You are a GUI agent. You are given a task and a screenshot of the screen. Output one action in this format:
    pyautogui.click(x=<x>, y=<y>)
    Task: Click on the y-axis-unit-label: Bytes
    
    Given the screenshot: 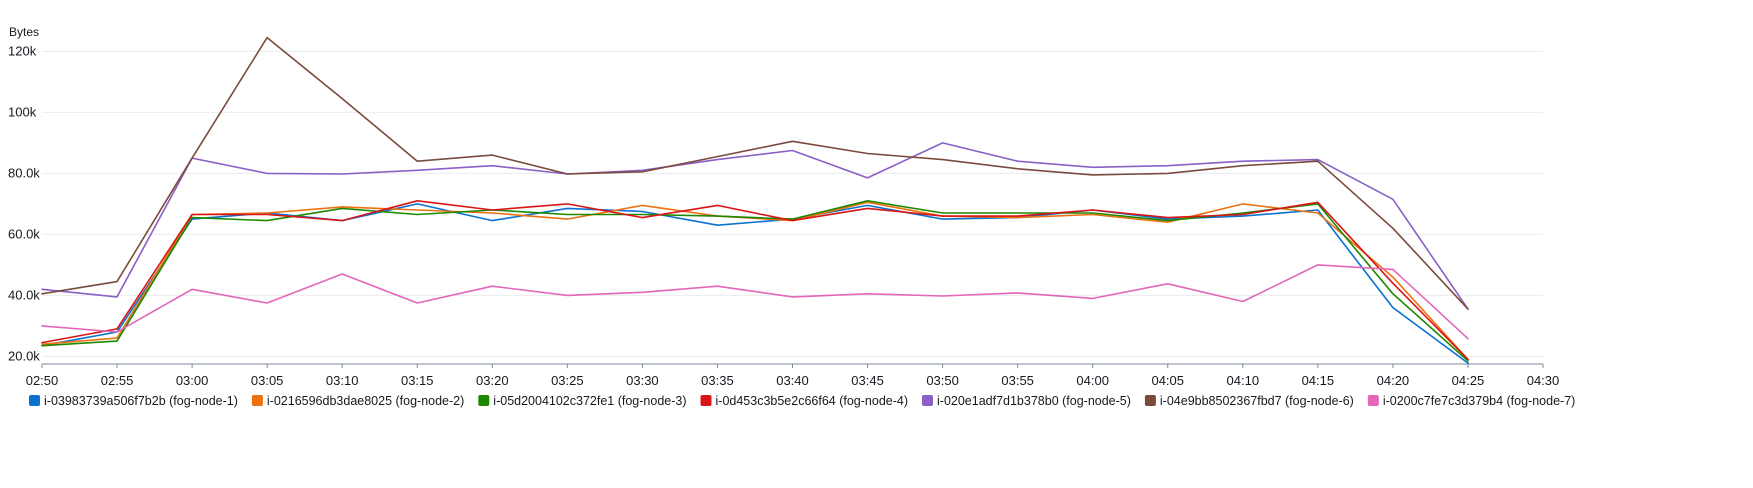 What is the action you would take?
    pyautogui.click(x=24, y=32)
    